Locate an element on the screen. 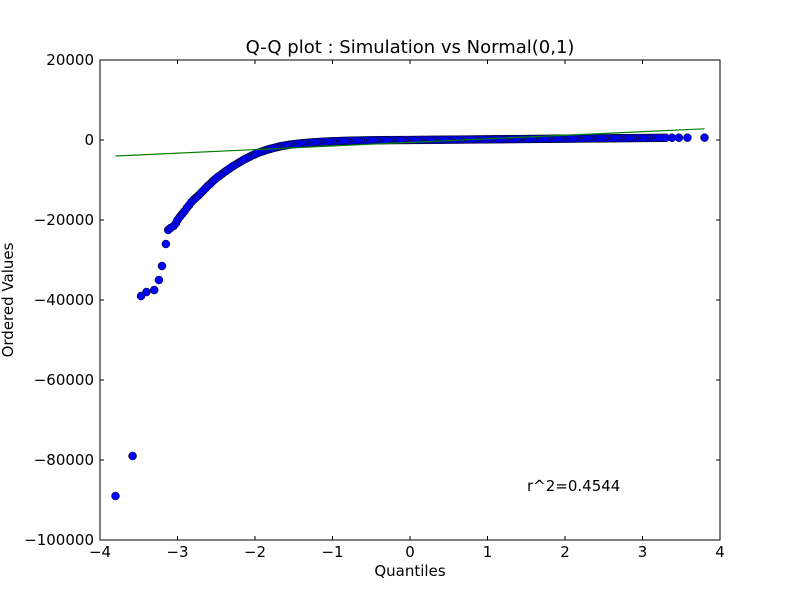 The image size is (800, 600). y-tick-label: −60000 is located at coordinates (64, 380).